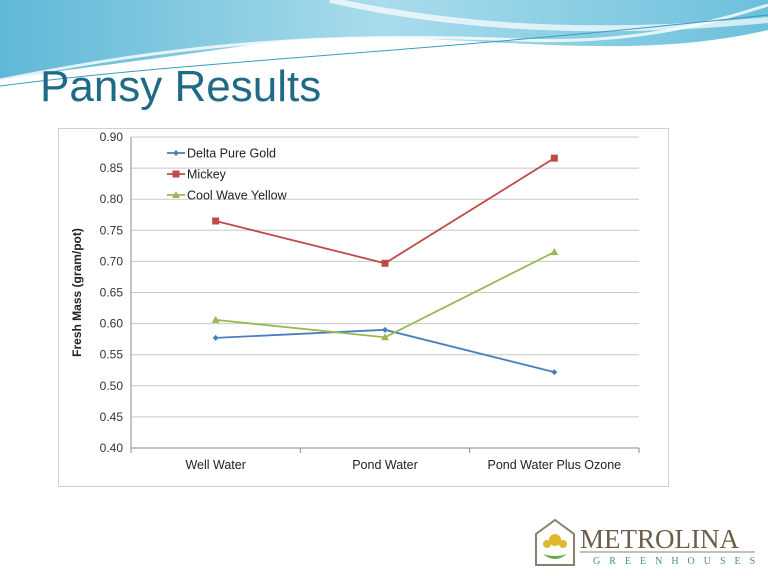  I want to click on logo-subtitle: GREENHOUSES, so click(675, 561).